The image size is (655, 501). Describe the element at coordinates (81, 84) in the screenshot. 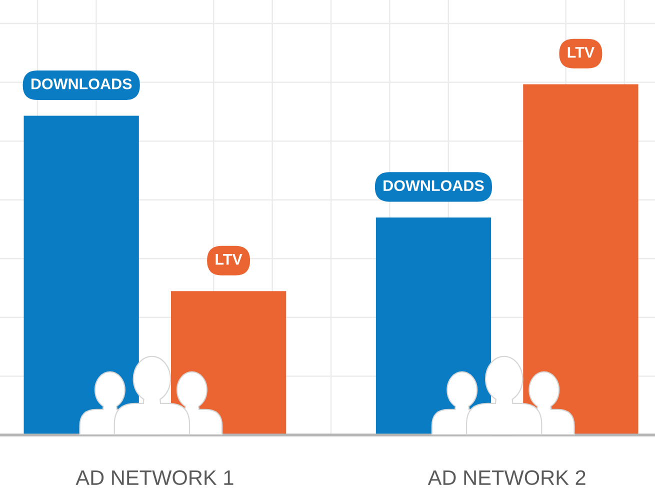

I see `series-label: DOWNLOADS` at that location.